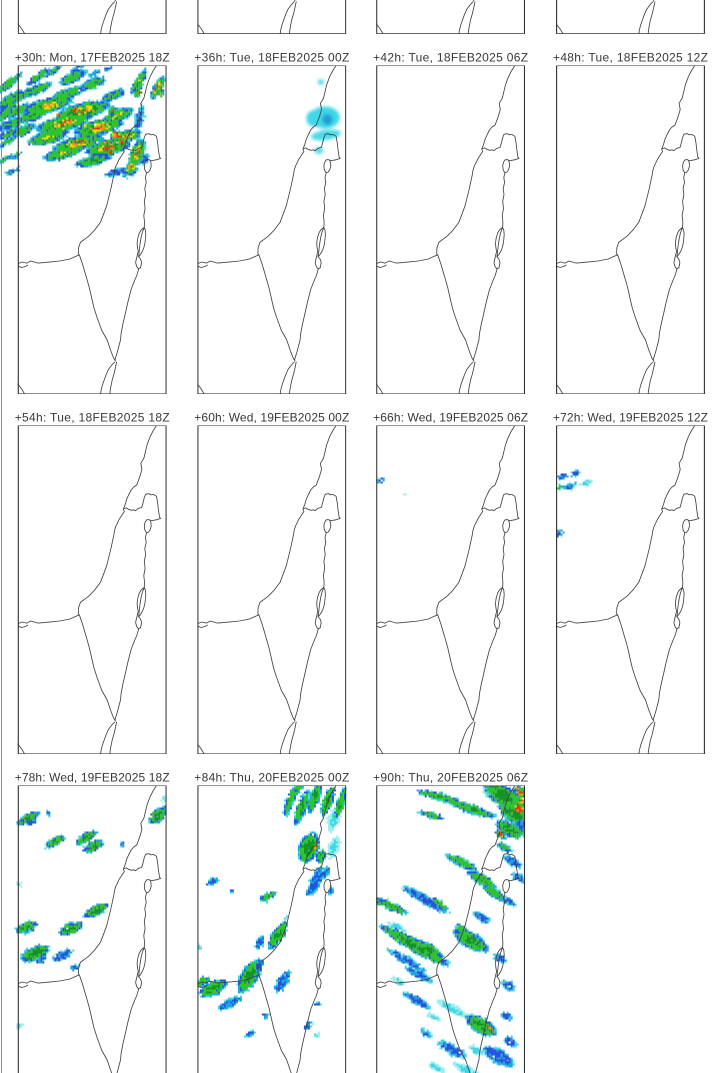  I want to click on svg-text: +54h: Tue, 18FEB2025 18Z, so click(92, 418).